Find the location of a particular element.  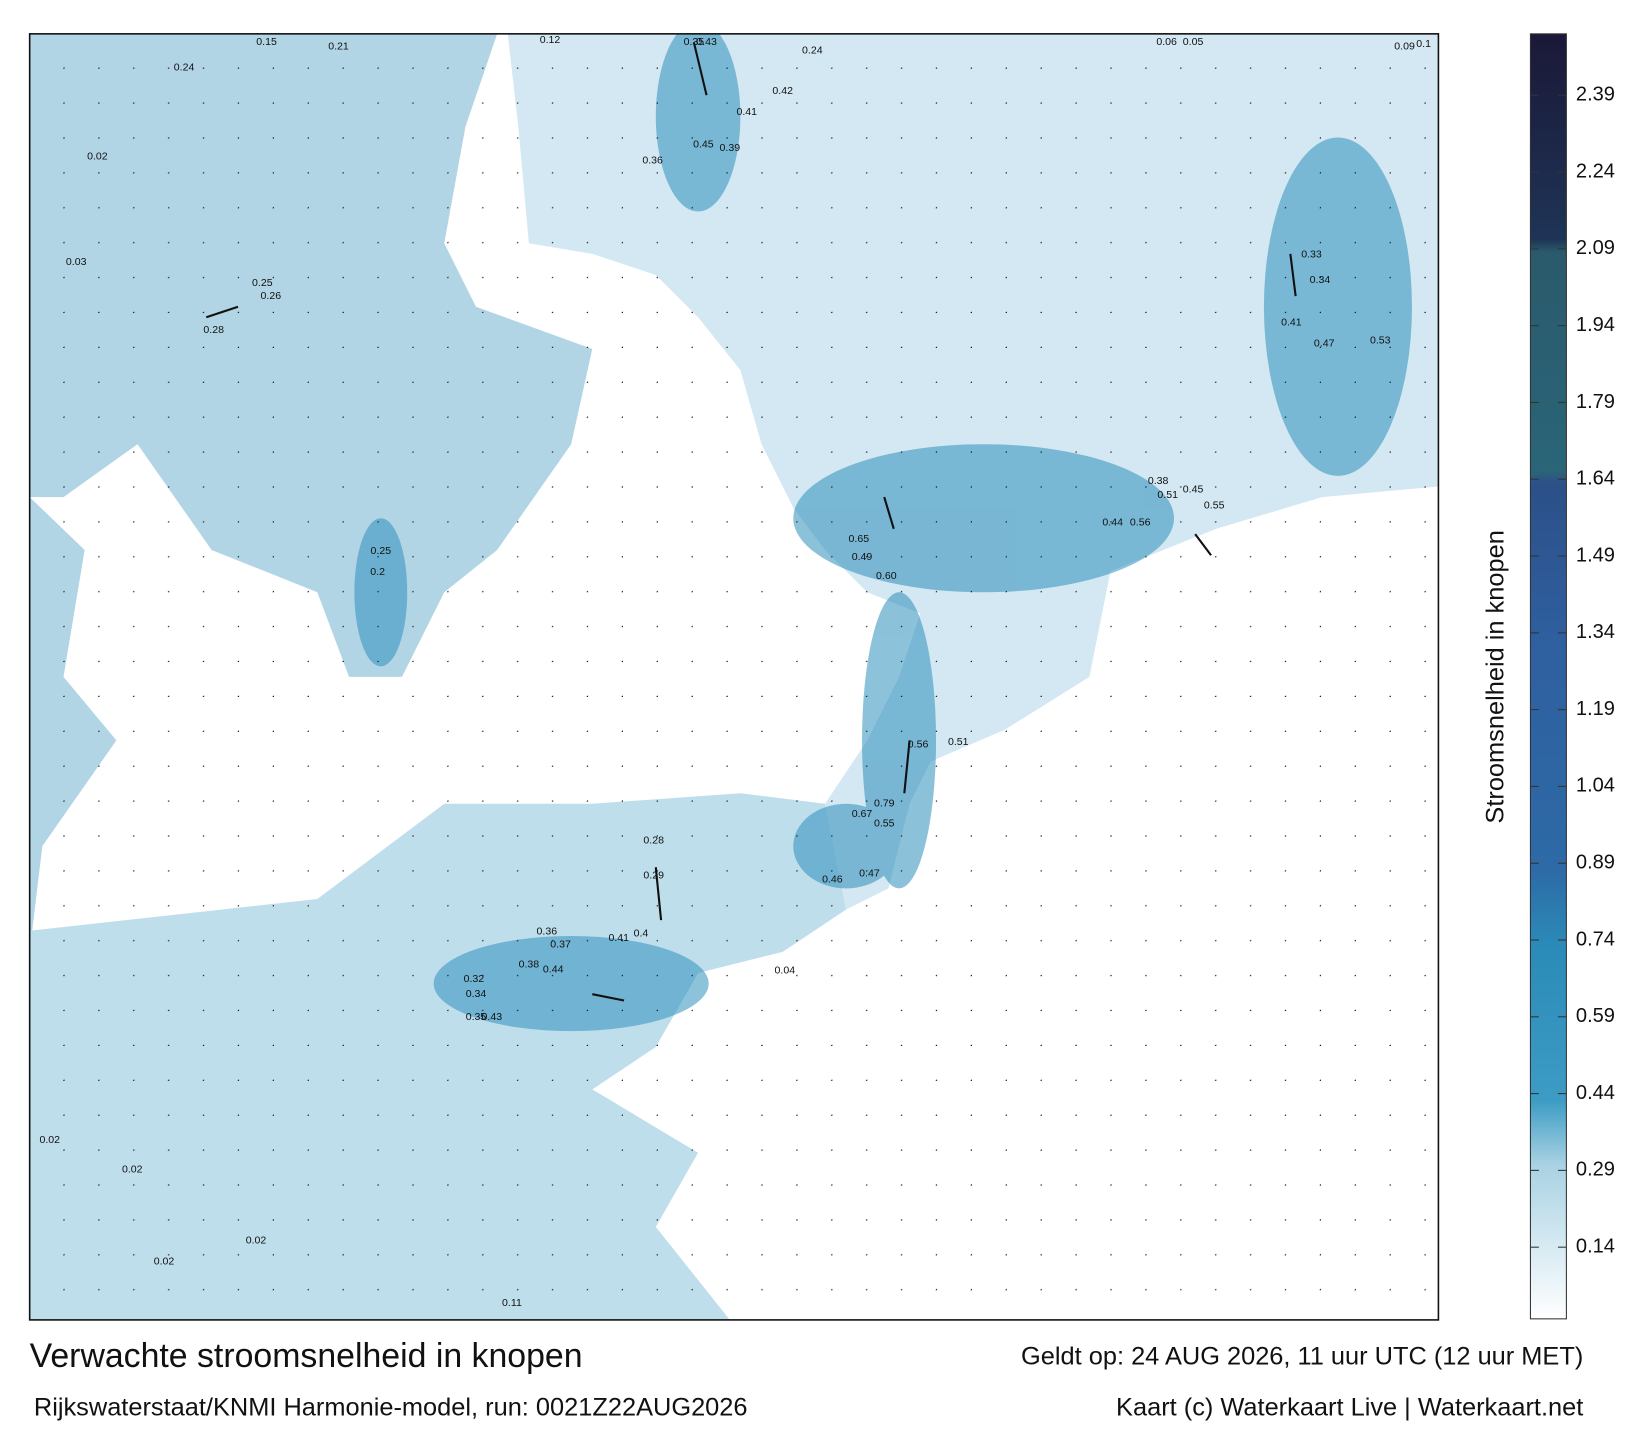

speed-label: 0.33 is located at coordinates (1311, 255).